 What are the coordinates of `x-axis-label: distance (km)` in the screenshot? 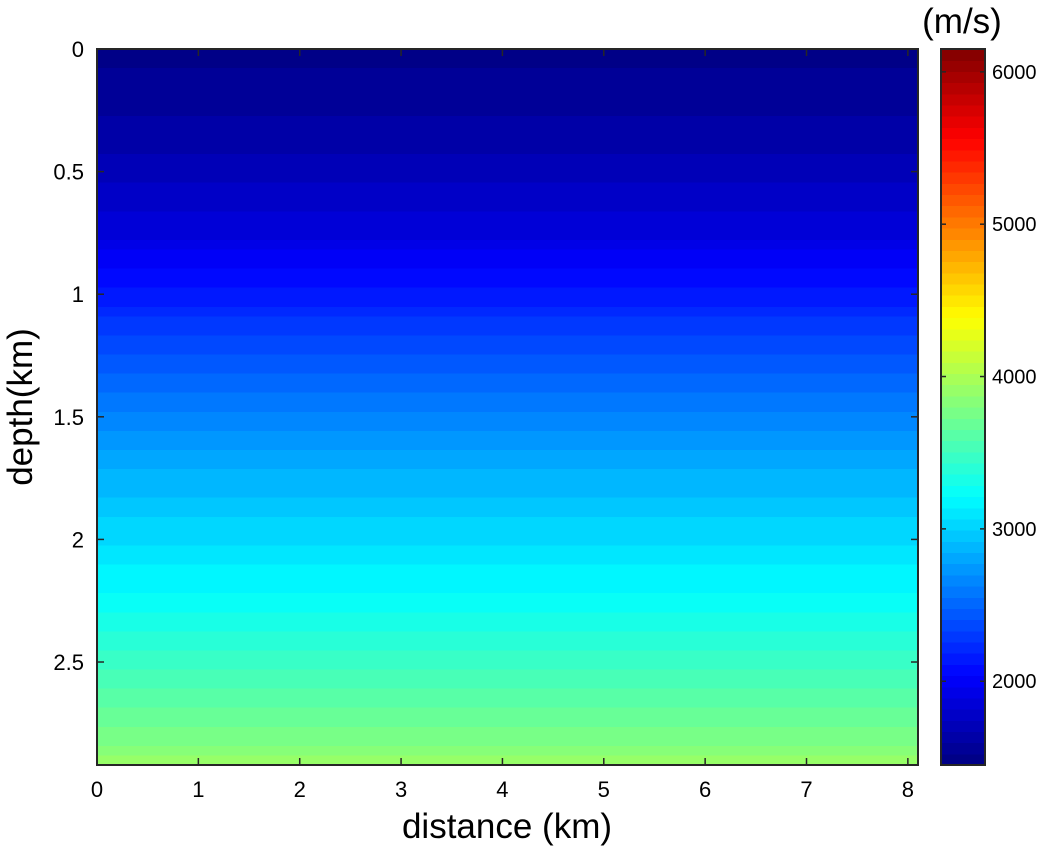 It's located at (507, 826).